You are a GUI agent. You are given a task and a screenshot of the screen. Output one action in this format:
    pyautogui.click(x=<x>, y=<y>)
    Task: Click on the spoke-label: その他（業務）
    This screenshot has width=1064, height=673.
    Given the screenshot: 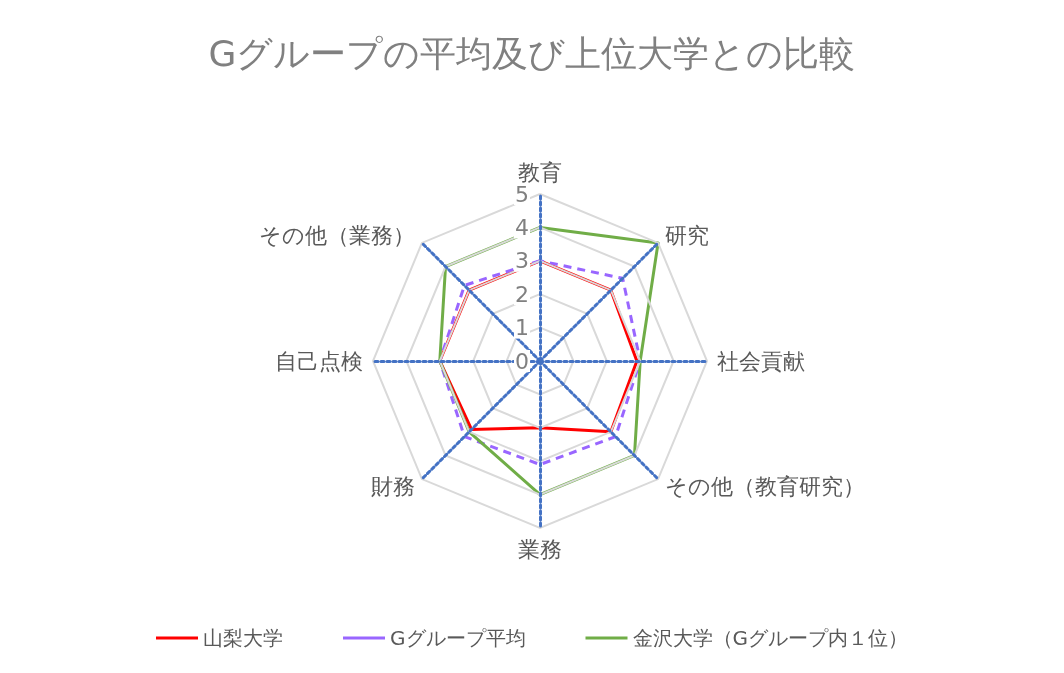 What is the action you would take?
    pyautogui.click(x=336, y=236)
    